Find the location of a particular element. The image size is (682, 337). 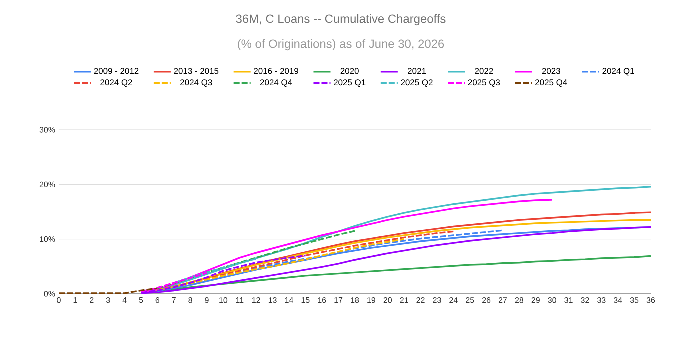

legend-label: 2020 is located at coordinates (349, 71).